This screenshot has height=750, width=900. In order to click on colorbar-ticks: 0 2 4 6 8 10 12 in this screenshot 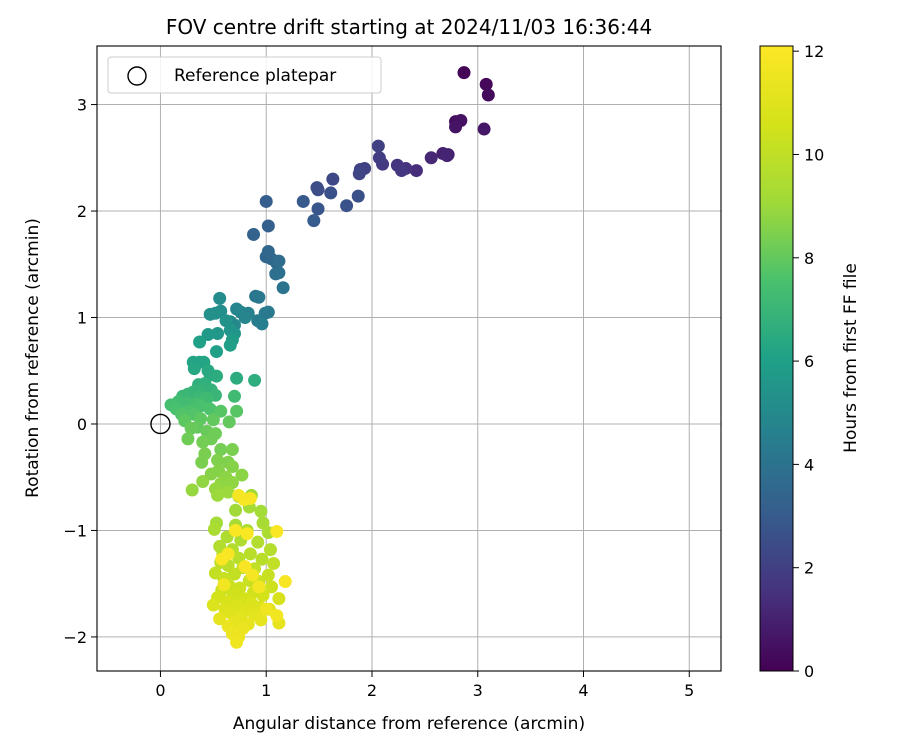, I will do `click(808, 361)`.